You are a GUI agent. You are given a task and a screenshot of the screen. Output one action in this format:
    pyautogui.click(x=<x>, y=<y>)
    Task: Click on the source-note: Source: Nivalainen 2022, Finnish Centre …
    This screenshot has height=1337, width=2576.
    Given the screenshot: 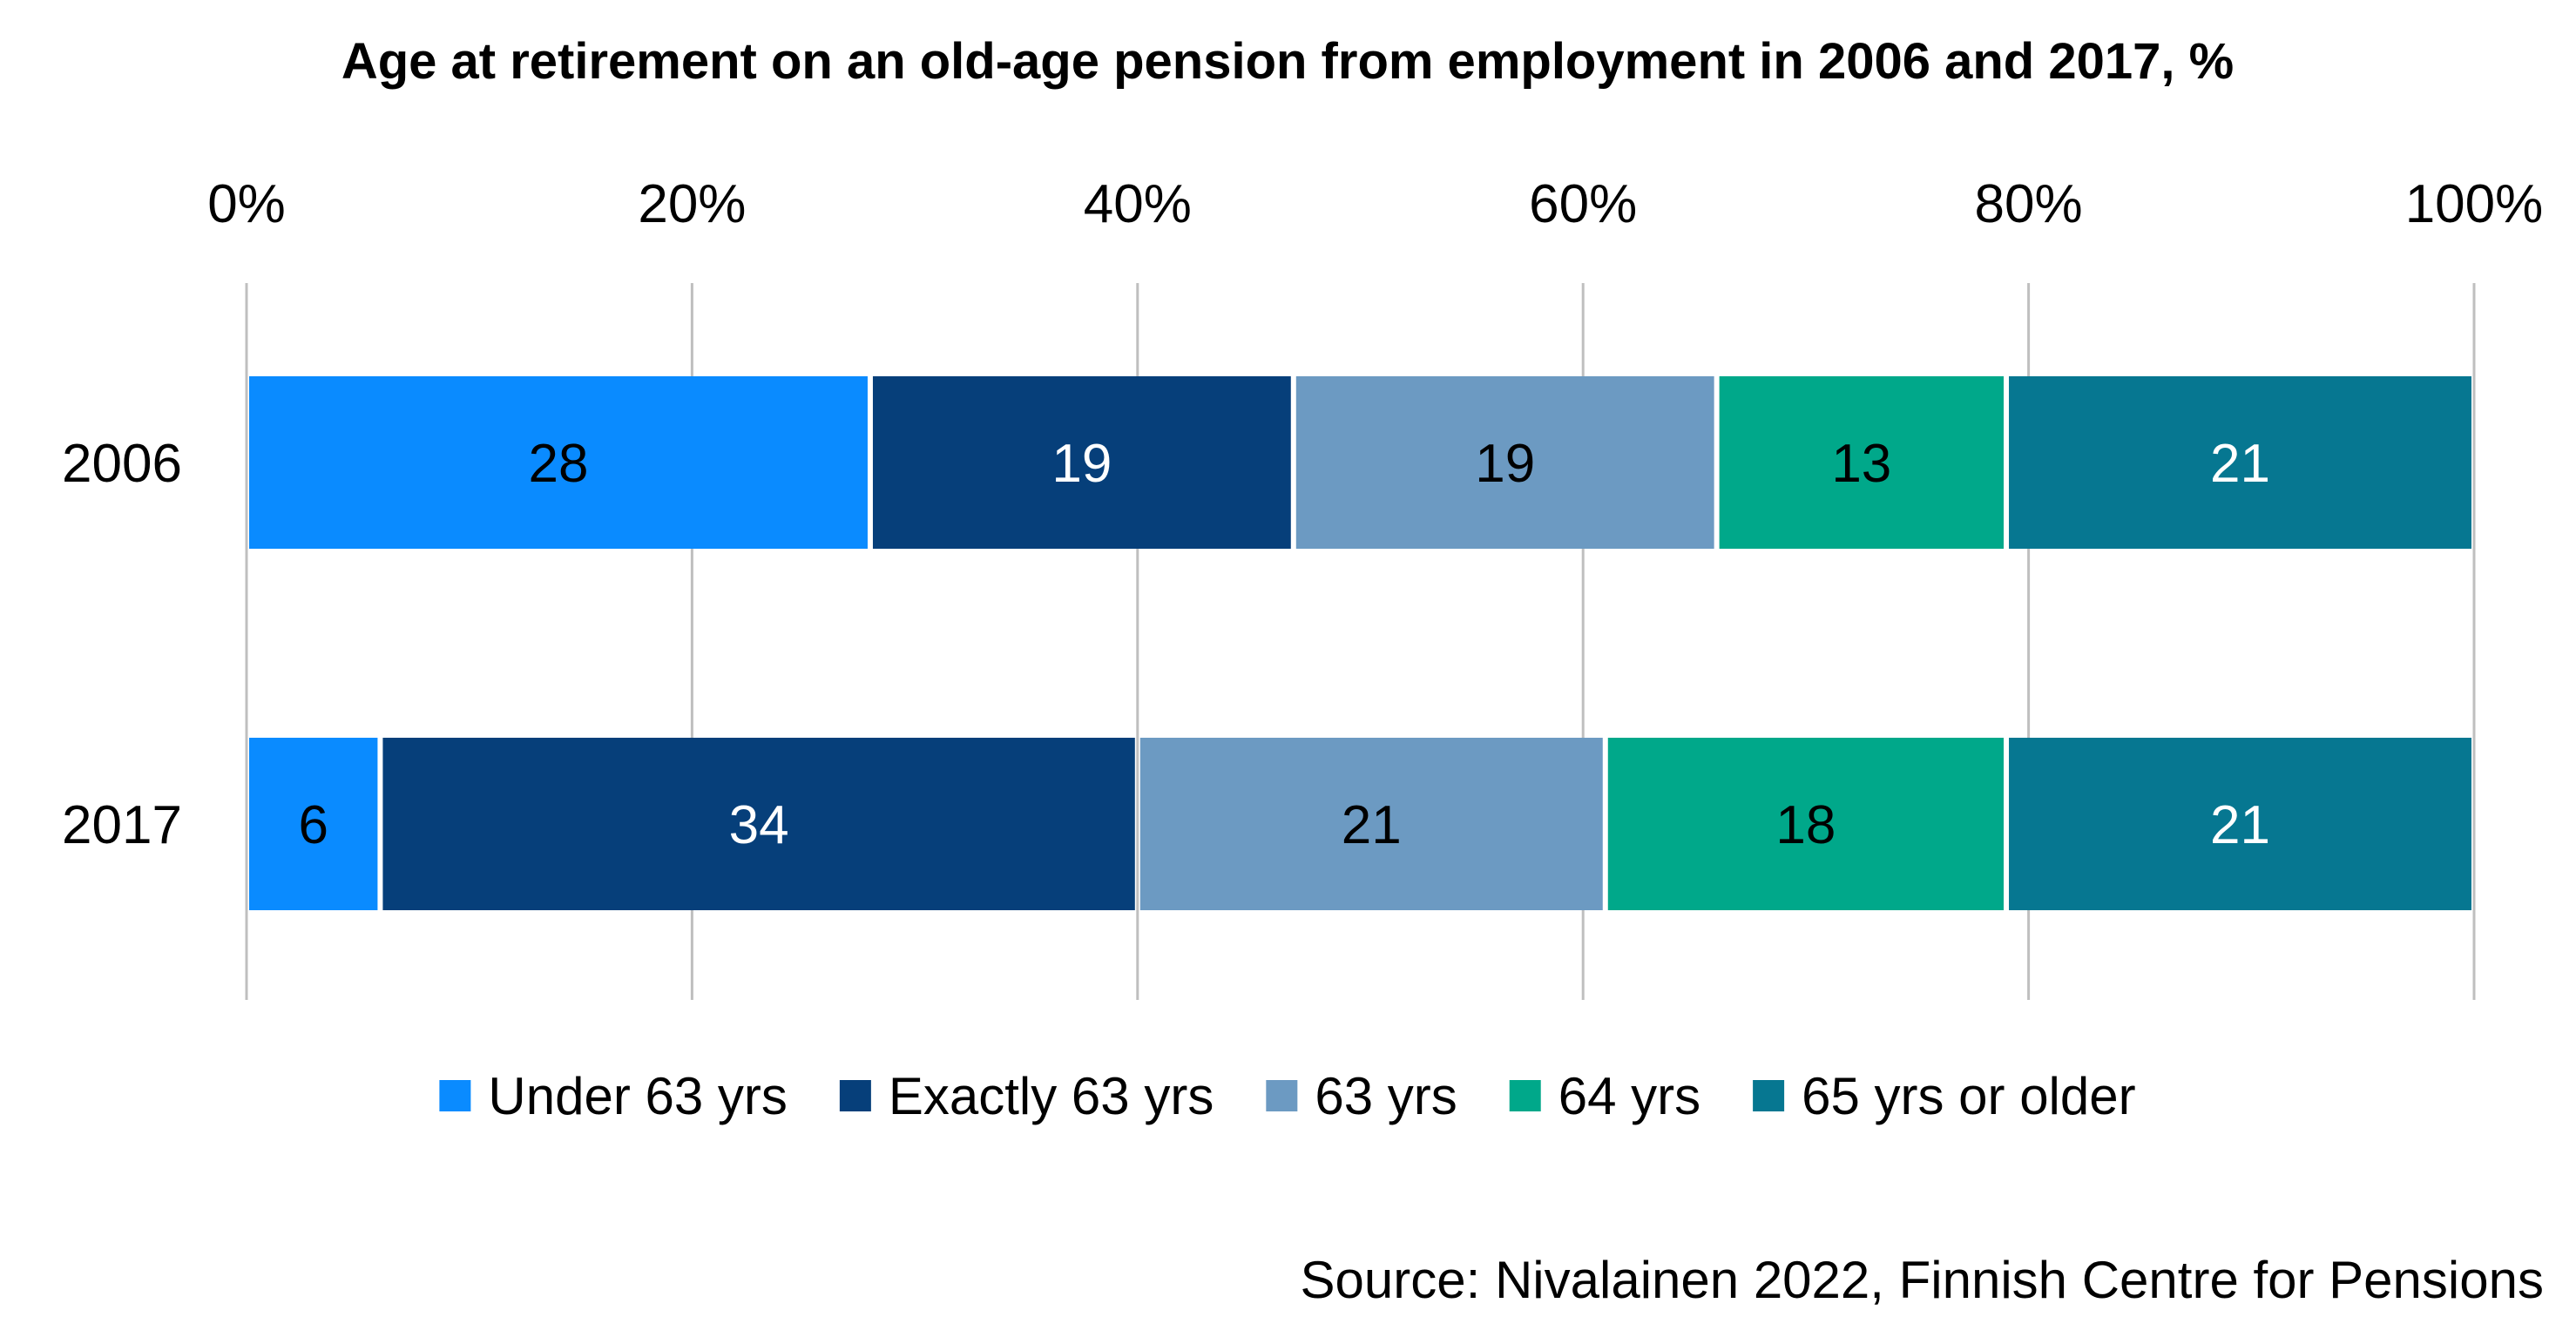 What is the action you would take?
    pyautogui.click(x=1922, y=1280)
    